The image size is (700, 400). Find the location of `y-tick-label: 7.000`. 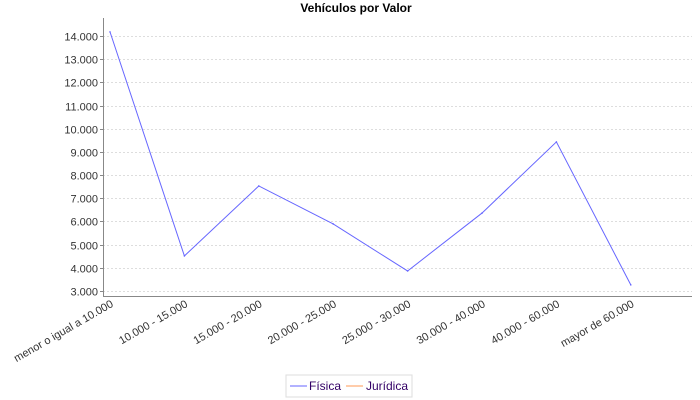

y-tick-label: 7.000 is located at coordinates (84, 200).